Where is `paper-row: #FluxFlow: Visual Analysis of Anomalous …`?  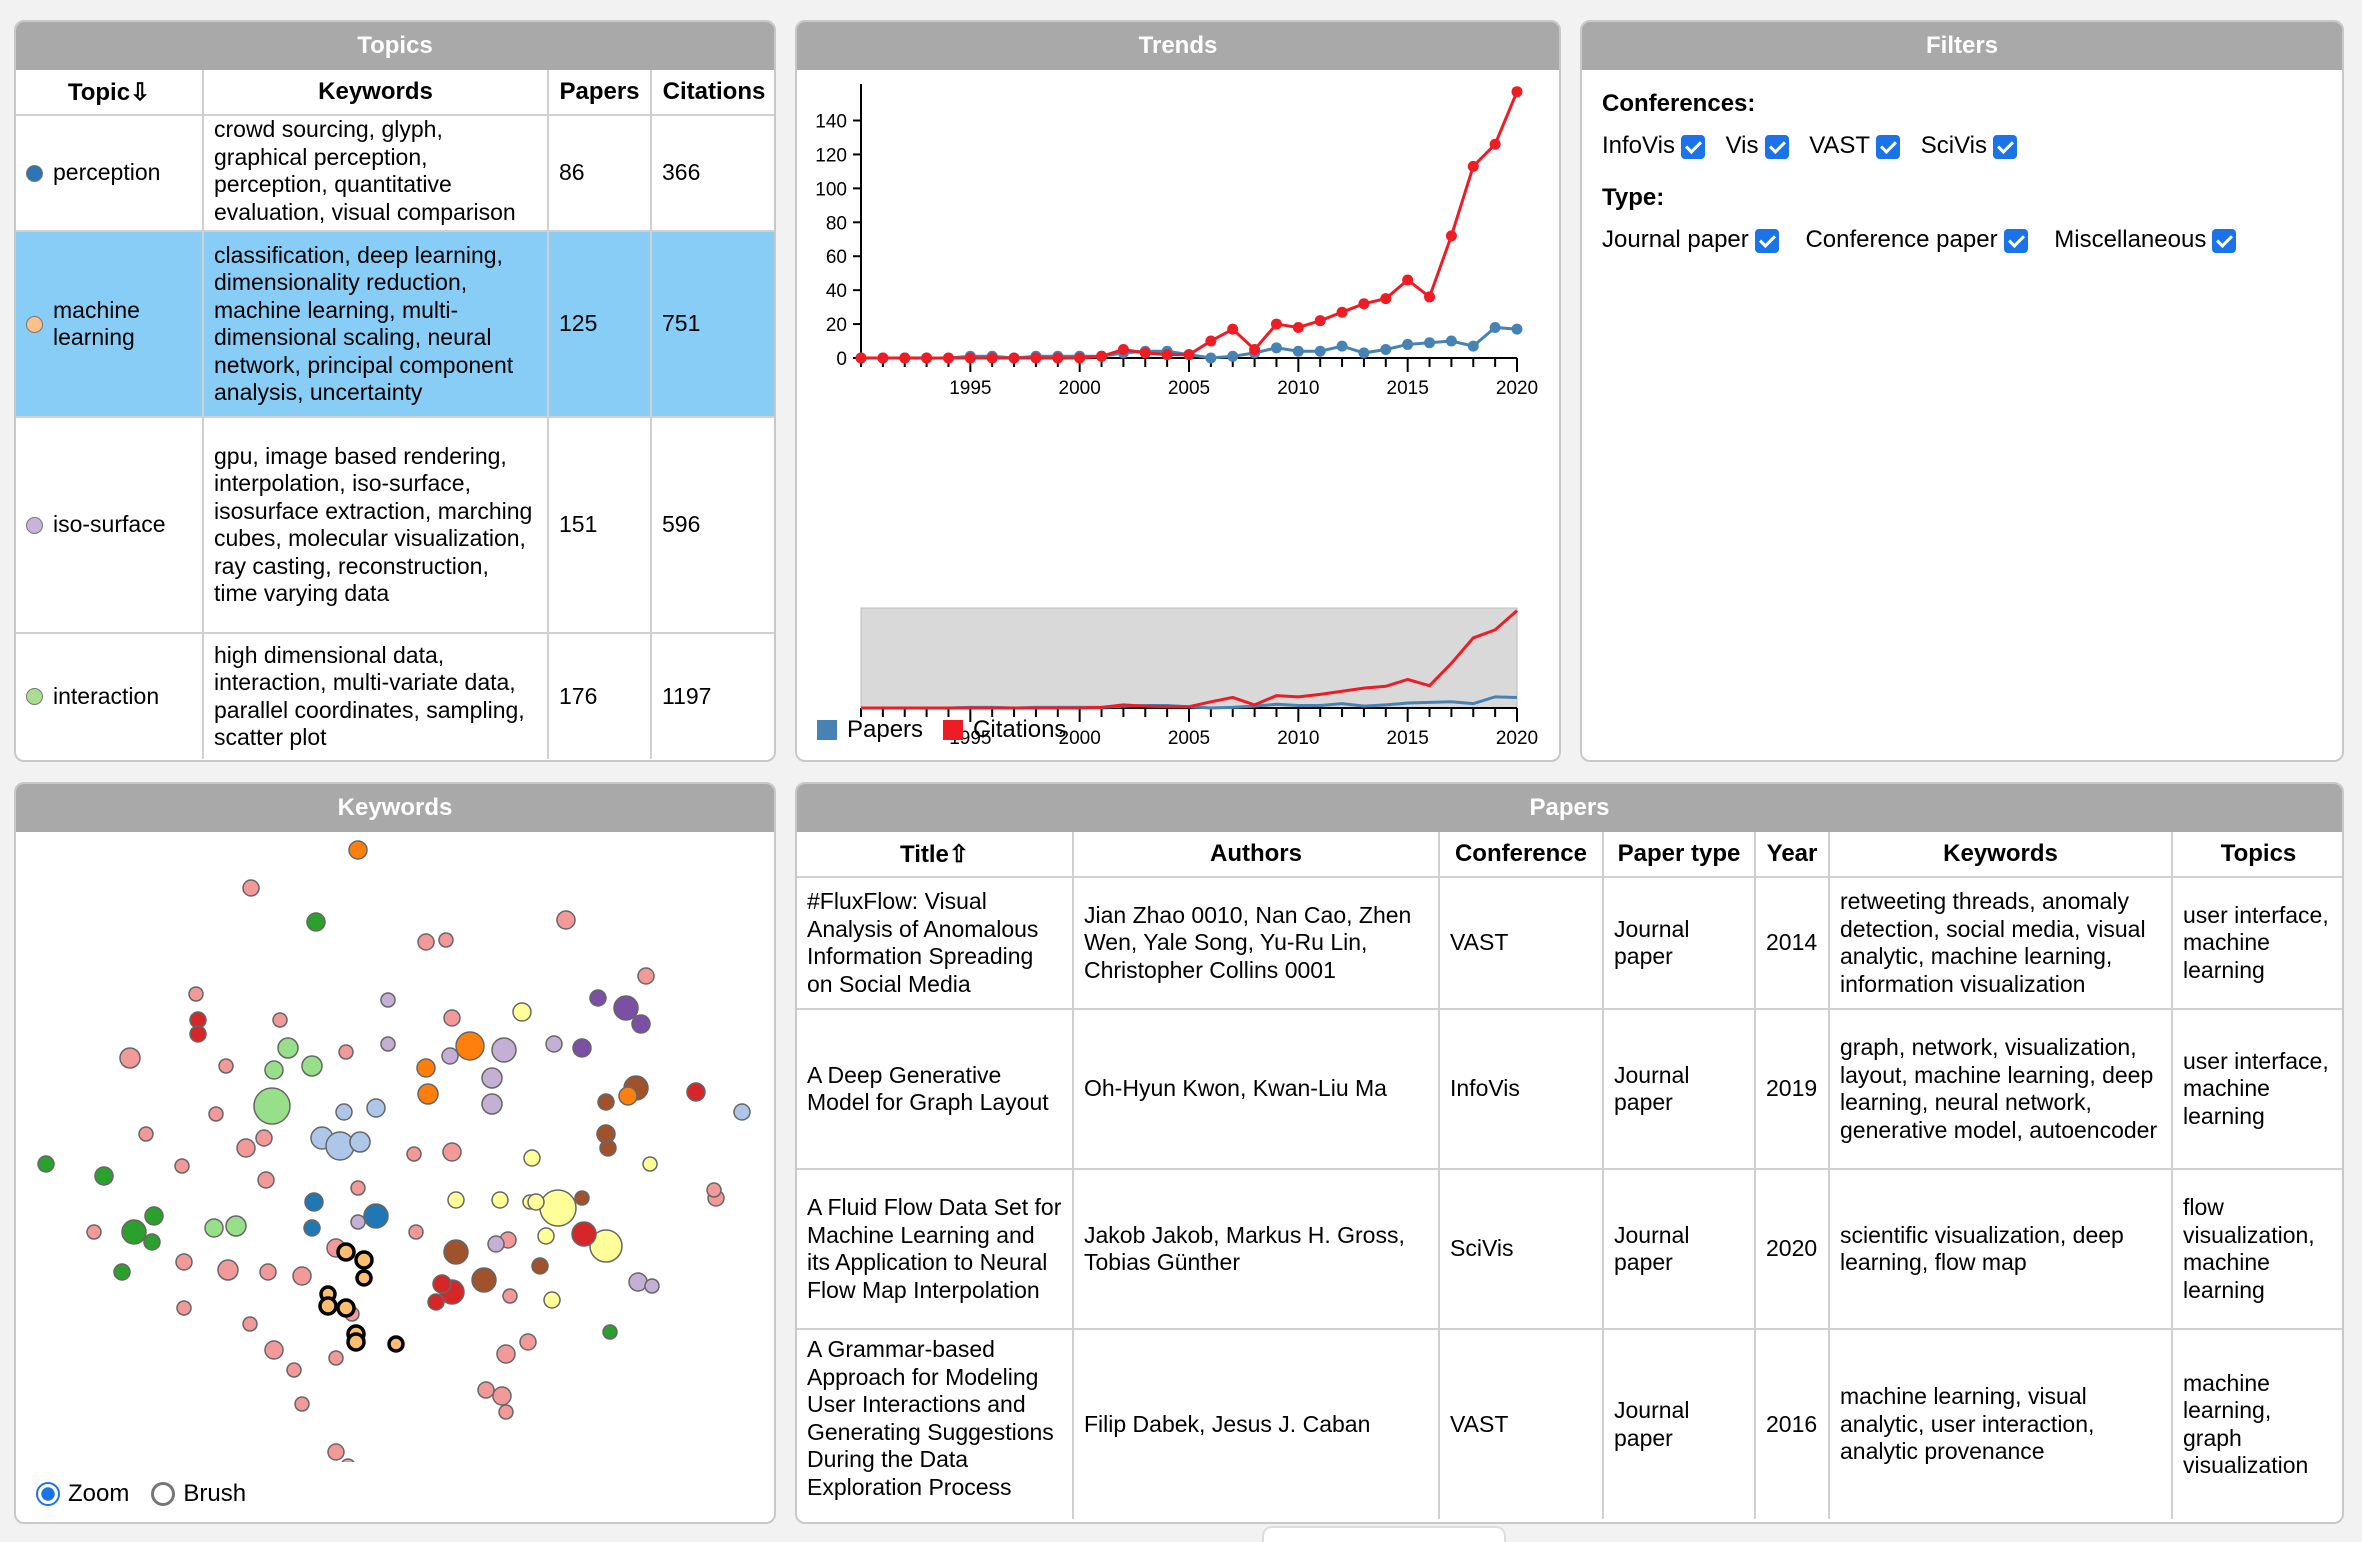 paper-row: #FluxFlow: Visual Analysis of Anomalous … is located at coordinates (1569, 943).